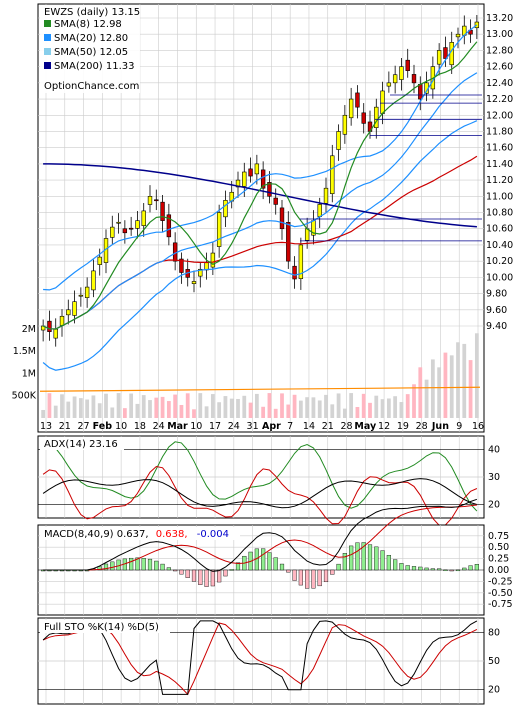 The image size is (526, 706). I want to click on stochastic-title: Full STO %K(14) %D(5), so click(101, 627).